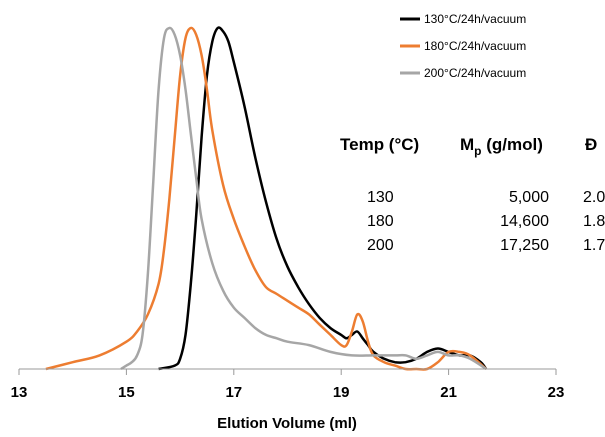 This screenshot has width=605, height=437. Describe the element at coordinates (475, 46) in the screenshot. I see `legend-label-2: 180°C/24h/vacuum` at that location.